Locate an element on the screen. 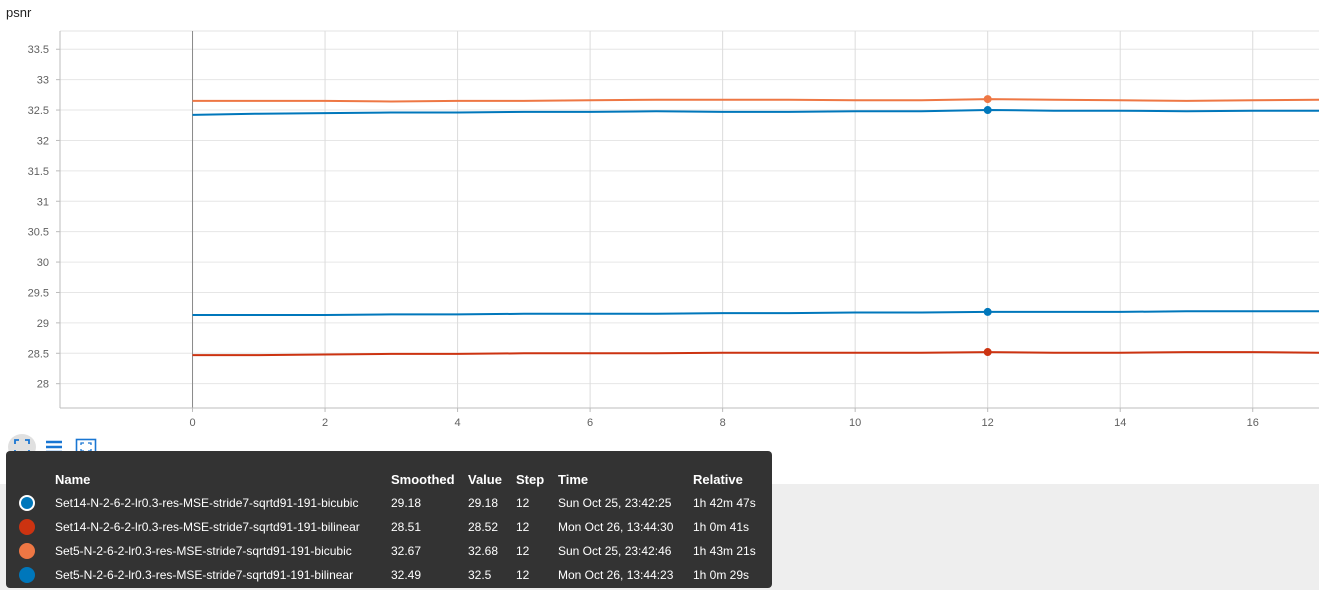 The width and height of the screenshot is (1319, 590). y-tick-label: 31.5 is located at coordinates (38, 172).